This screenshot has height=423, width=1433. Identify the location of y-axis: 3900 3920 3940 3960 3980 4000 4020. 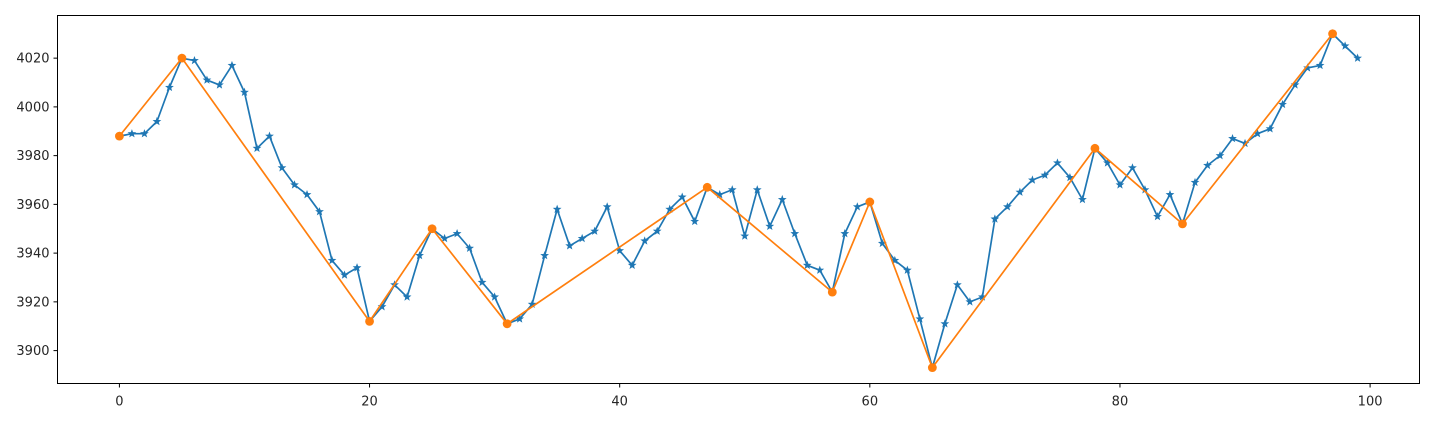
(37, 205).